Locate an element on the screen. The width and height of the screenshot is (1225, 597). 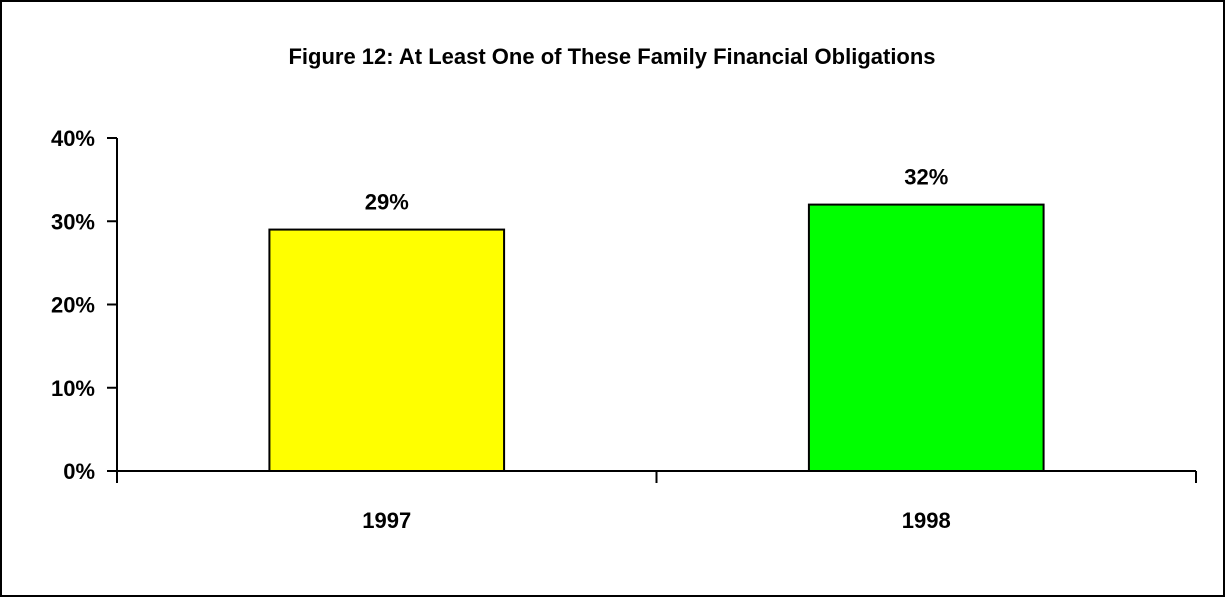
y-axis: 0% 10% 20% 30% 40% is located at coordinates (84, 305).